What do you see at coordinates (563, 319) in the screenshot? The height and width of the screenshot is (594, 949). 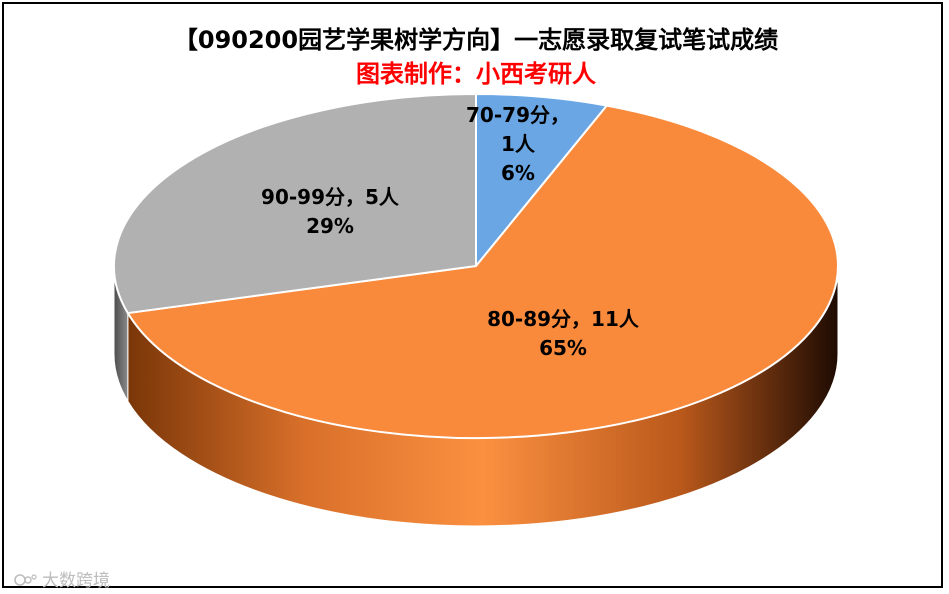 I see `slice-label-line: 80-89分，11人` at bounding box center [563, 319].